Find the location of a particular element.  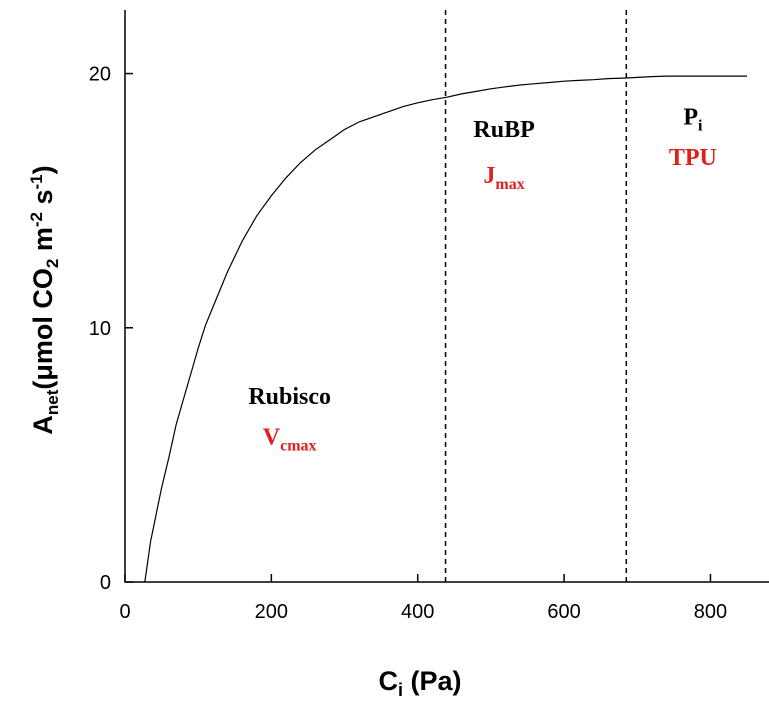

x-tick-label: 800 is located at coordinates (710, 612).